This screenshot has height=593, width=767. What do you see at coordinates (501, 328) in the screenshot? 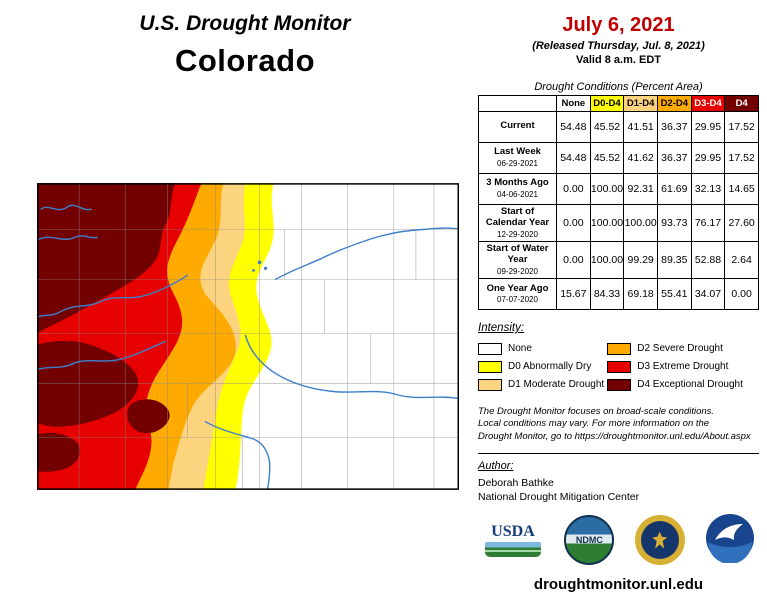
I see `intensity-heading: Intensity:` at bounding box center [501, 328].